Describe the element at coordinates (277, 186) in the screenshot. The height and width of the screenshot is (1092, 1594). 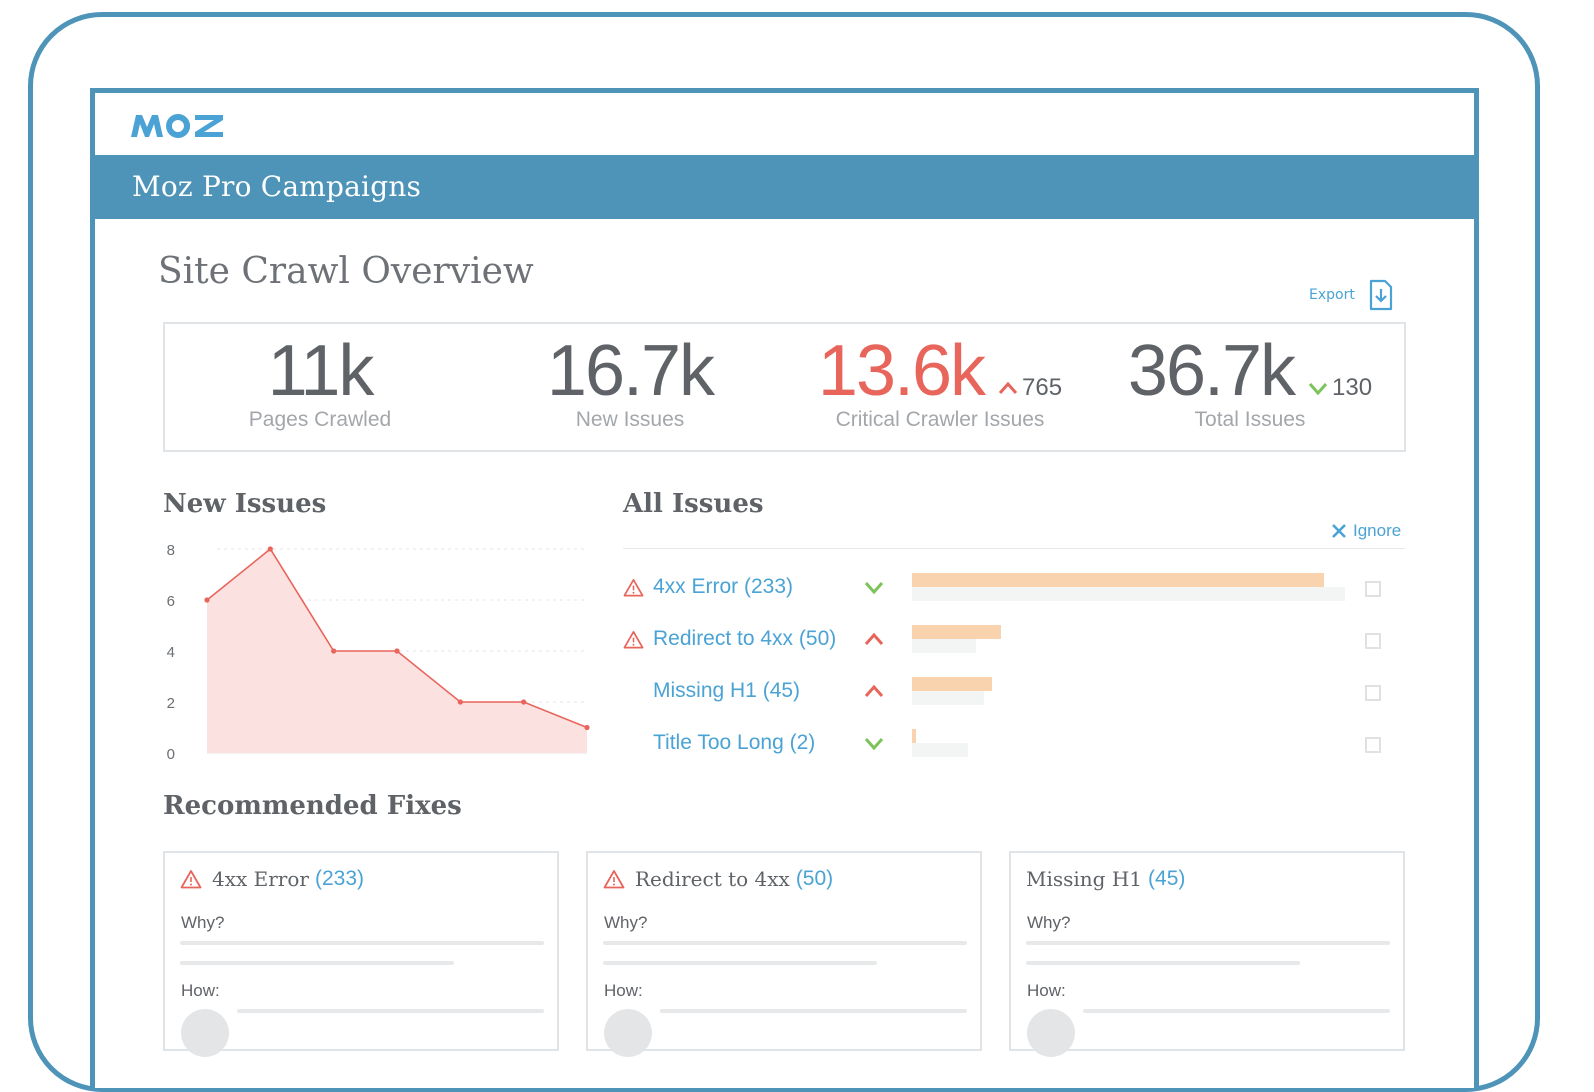
I see `app-title: Moz Pro Campaigns` at that location.